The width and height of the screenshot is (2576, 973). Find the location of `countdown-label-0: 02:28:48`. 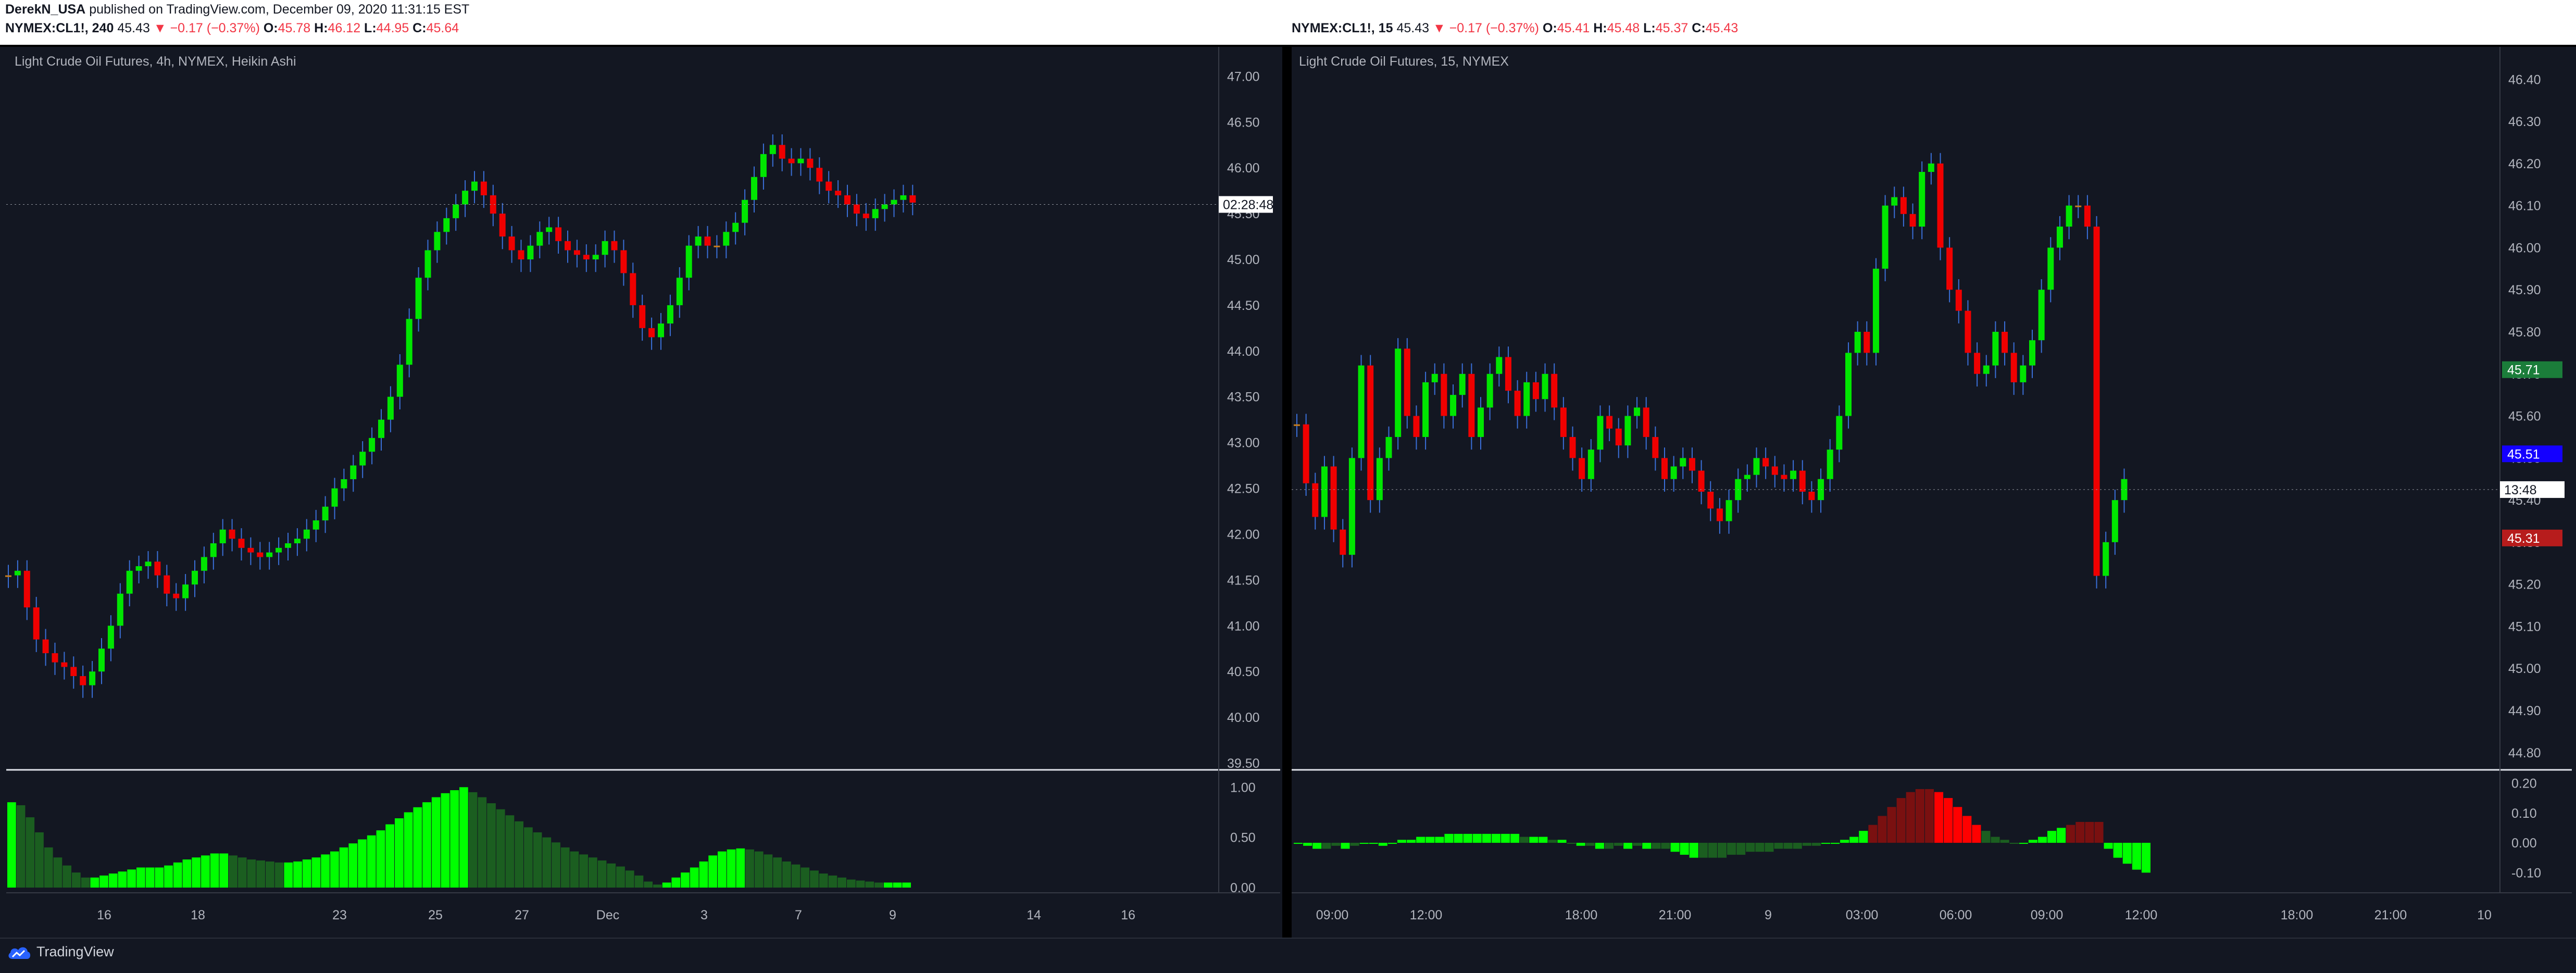

countdown-label-0: 02:28:48 is located at coordinates (1248, 205).